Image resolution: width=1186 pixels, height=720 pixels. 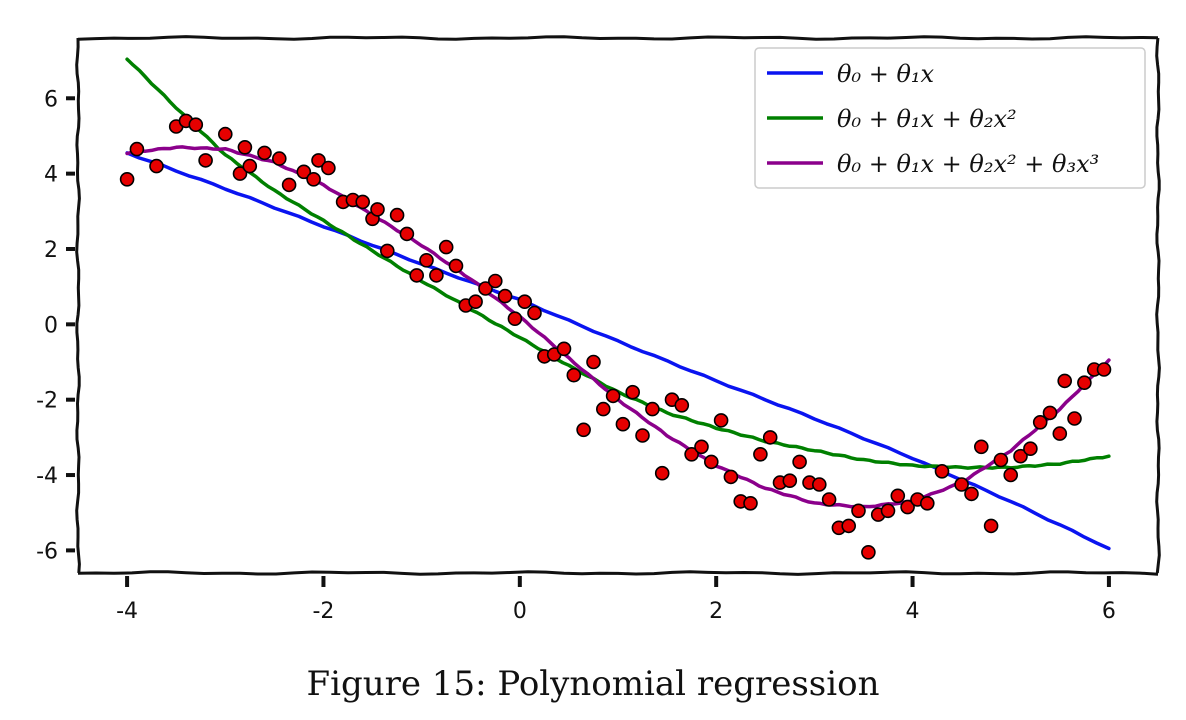 I want to click on x-tick-label: 2, so click(x=716, y=611).